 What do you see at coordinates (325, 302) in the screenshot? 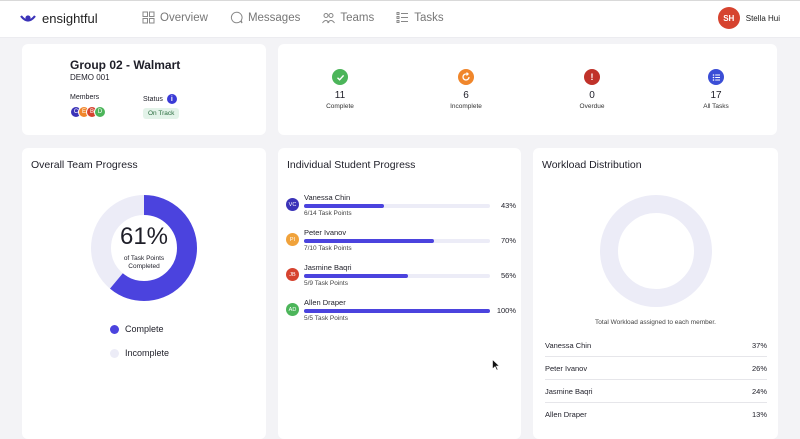
I see `student-name: Allen Draper` at bounding box center [325, 302].